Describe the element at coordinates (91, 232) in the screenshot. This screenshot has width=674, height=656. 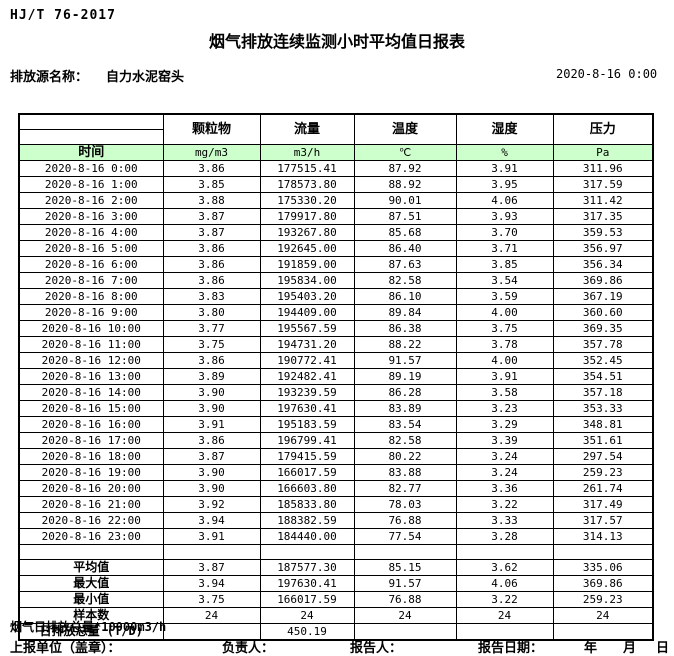
I see `cell-time: 2020-8-16 4:00` at that location.